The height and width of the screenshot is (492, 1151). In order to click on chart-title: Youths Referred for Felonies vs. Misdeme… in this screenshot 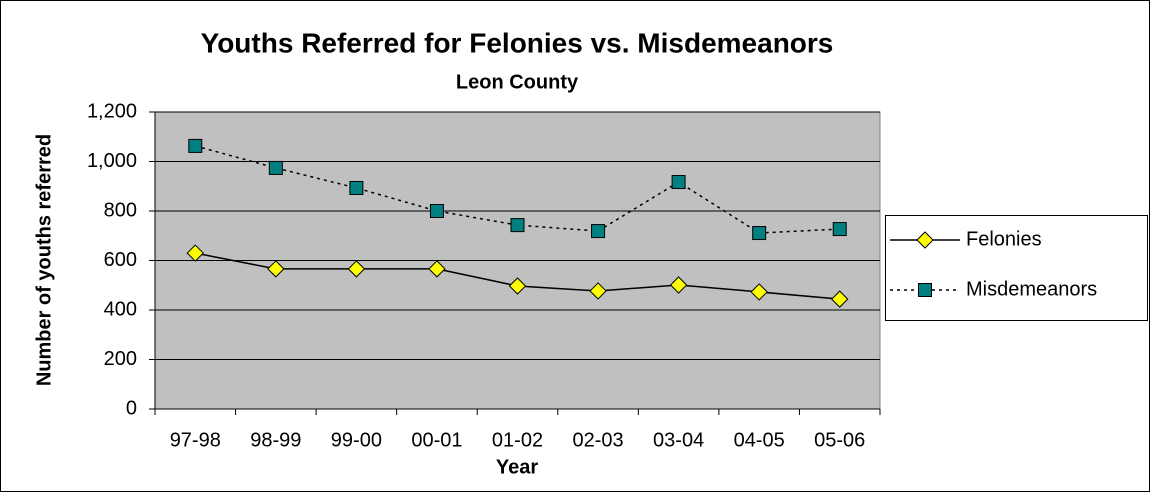, I will do `click(517, 42)`.